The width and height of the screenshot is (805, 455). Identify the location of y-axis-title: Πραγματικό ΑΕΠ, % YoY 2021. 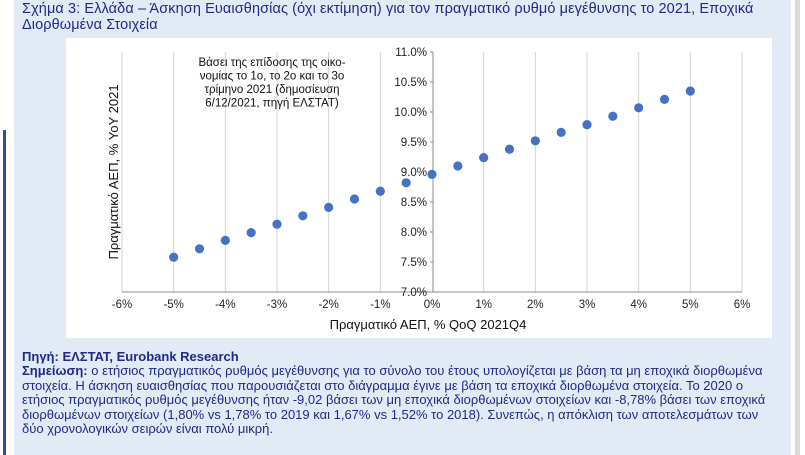
(113, 171).